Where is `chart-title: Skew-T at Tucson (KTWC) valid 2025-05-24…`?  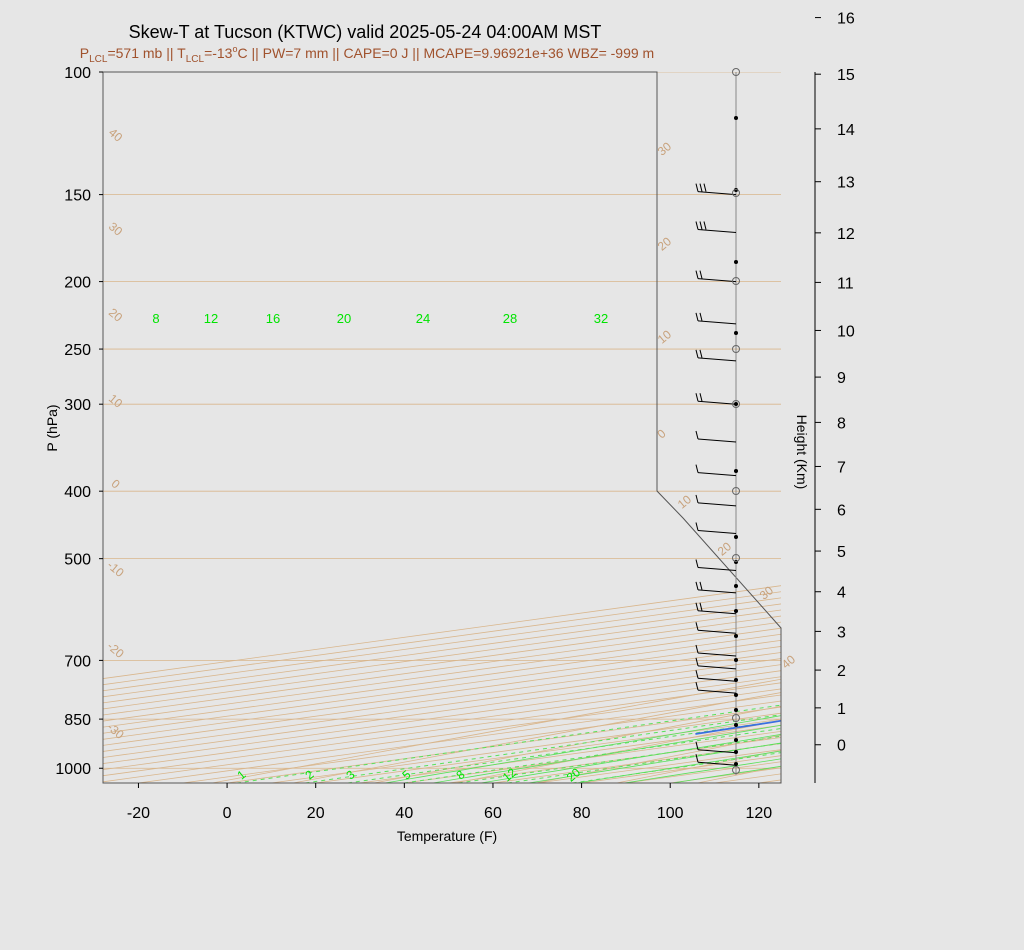
chart-title: Skew-T at Tucson (KTWC) valid 2025-05-24… is located at coordinates (365, 32).